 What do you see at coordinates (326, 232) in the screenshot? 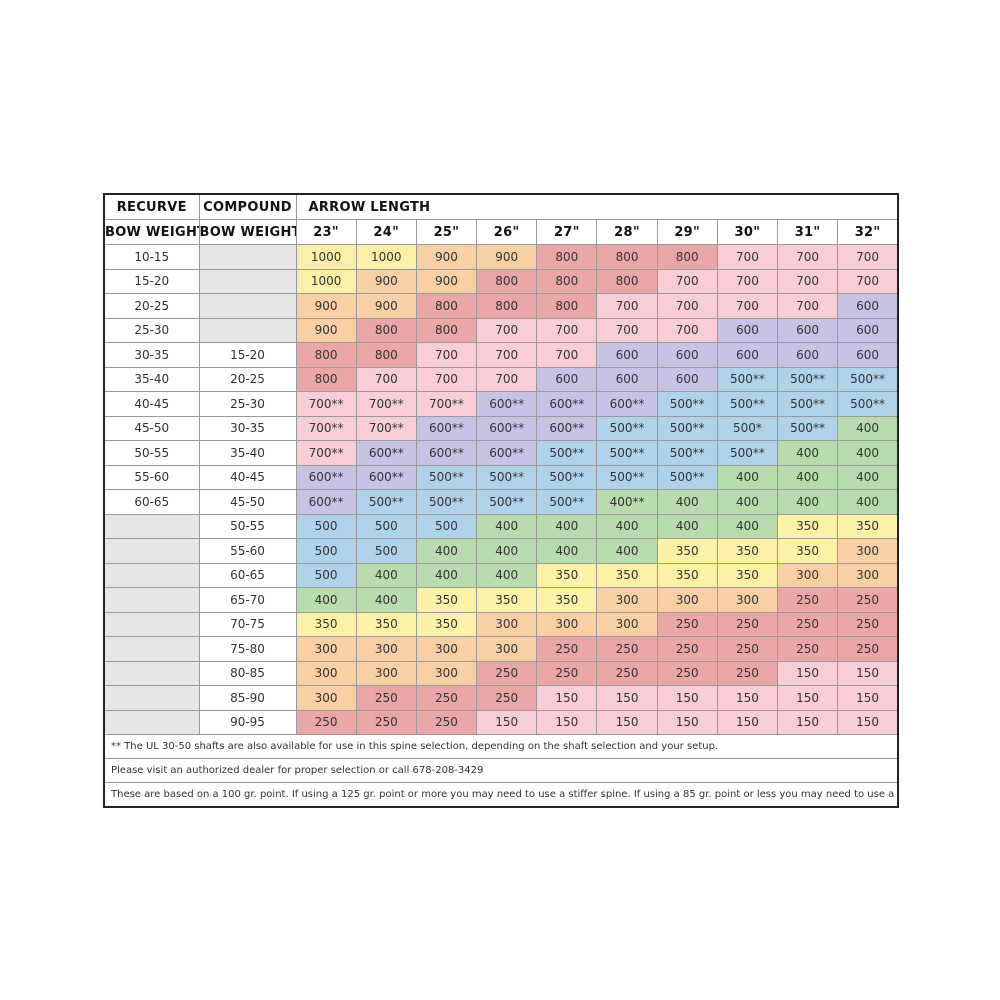
I see `length-header: 23"` at bounding box center [326, 232].